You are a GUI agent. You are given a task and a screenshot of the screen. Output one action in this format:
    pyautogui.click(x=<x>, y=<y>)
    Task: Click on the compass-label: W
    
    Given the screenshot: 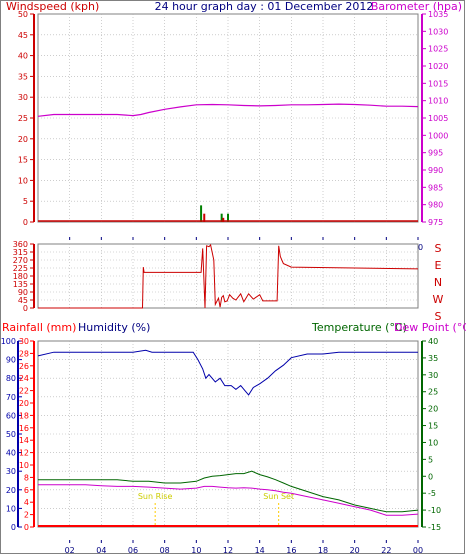 What is the action you would take?
    pyautogui.click(x=438, y=299)
    